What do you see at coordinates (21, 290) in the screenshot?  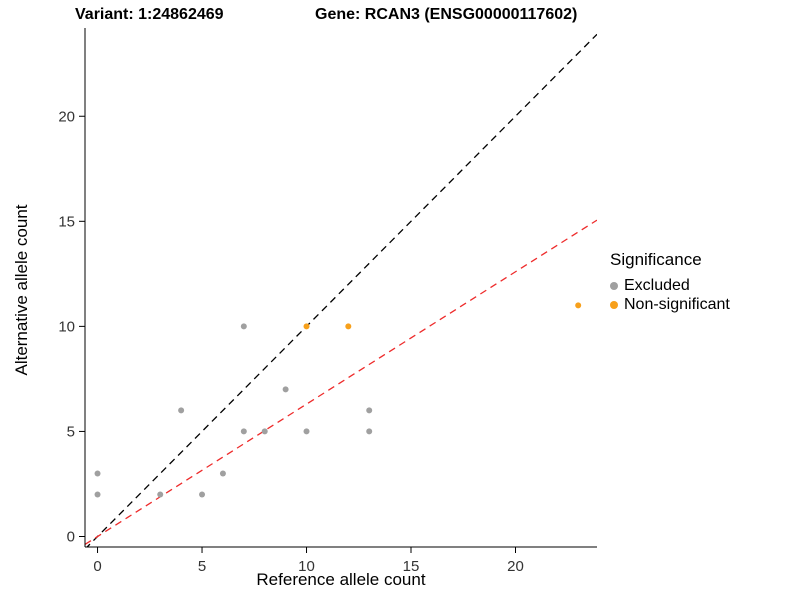 I see `y-axis-label: Alternative allele count` at bounding box center [21, 290].